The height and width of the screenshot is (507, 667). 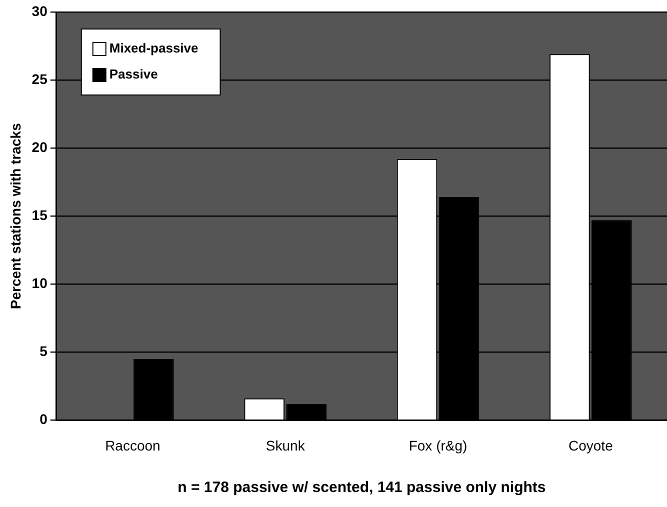 I want to click on y-tick-label: 5, so click(x=44, y=351).